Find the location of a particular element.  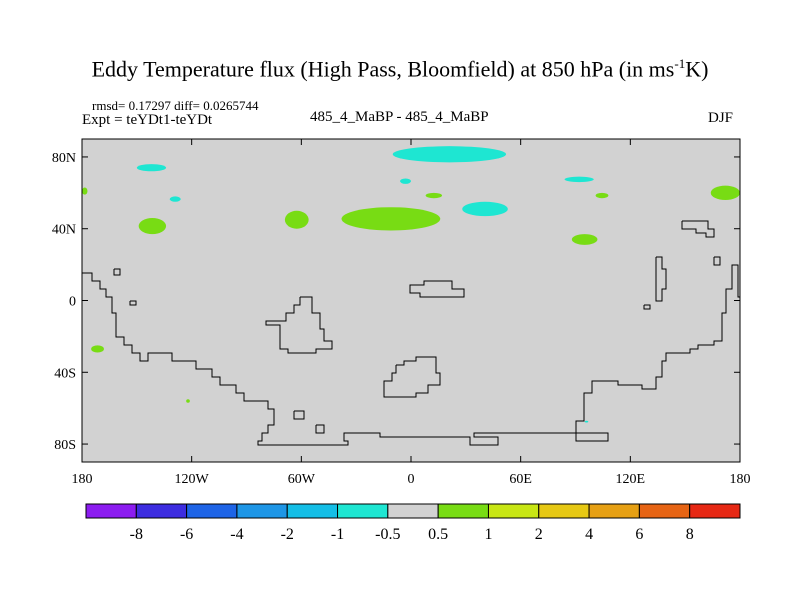

x-tick-label: 60W is located at coordinates (302, 479).